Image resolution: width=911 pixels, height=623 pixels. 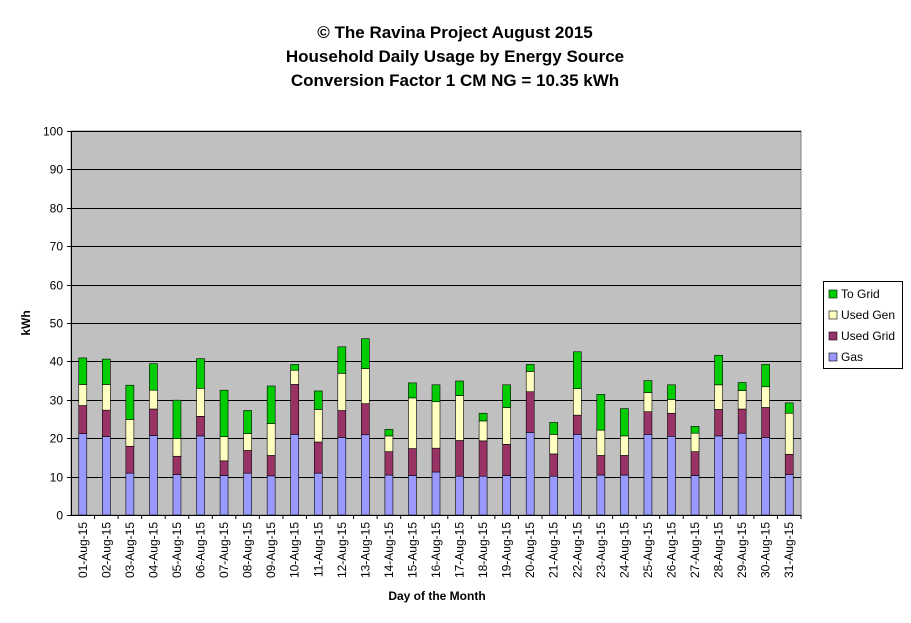 I want to click on legend-label: Used Gen, so click(x=868, y=315).